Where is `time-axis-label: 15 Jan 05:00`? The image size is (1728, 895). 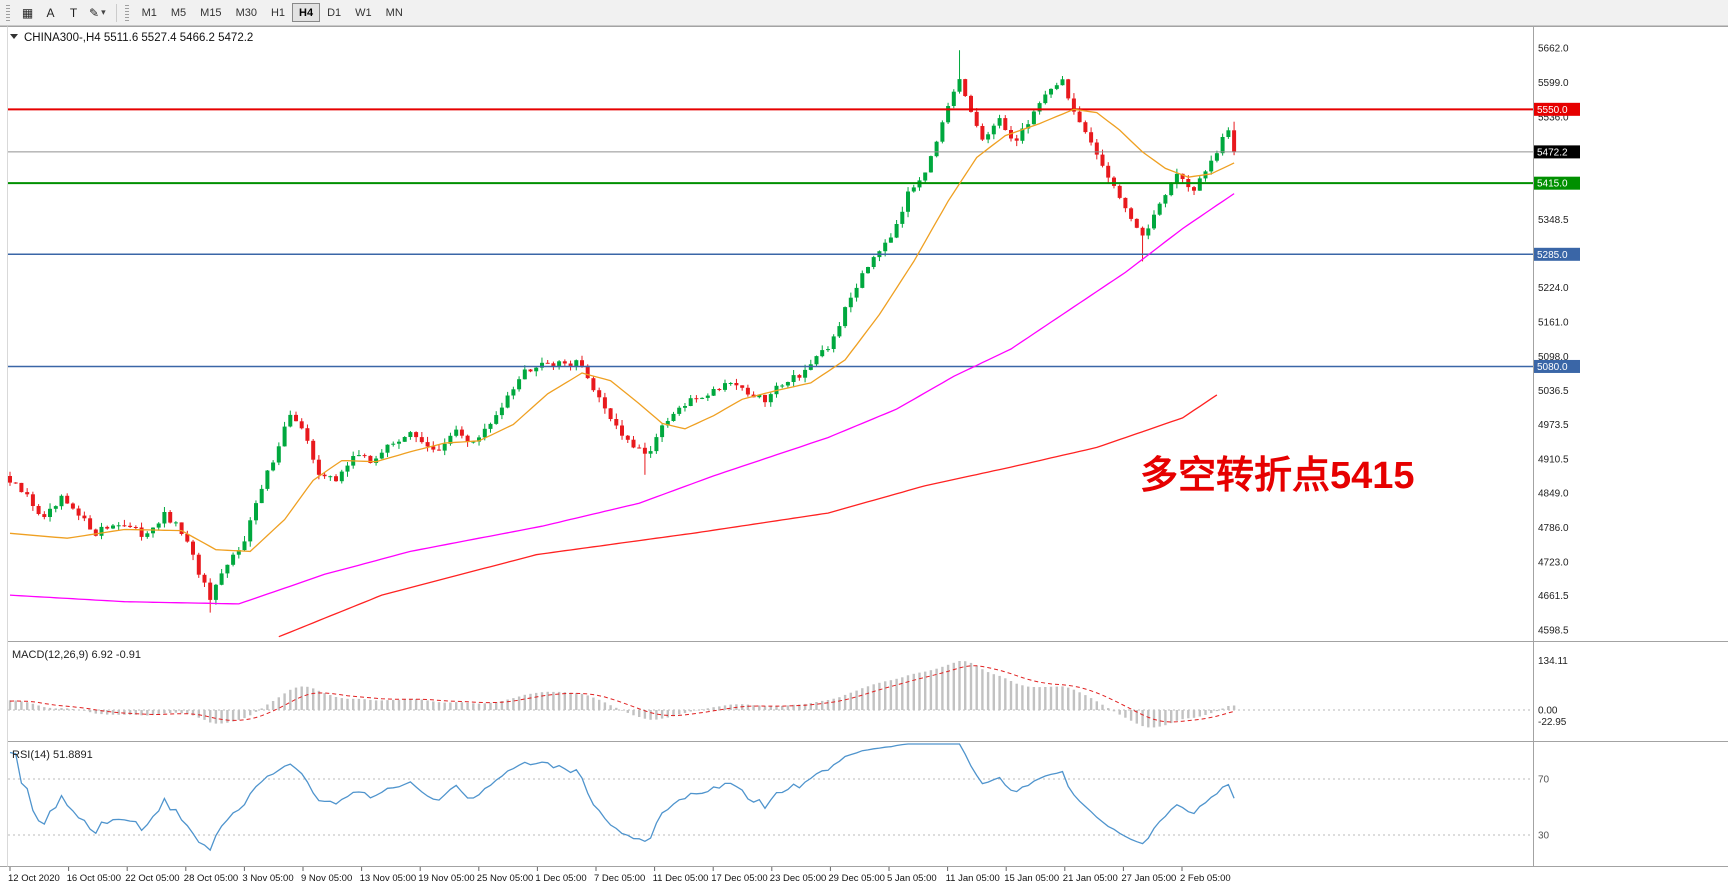
time-axis-label: 15 Jan 05:00 is located at coordinates (1031, 878).